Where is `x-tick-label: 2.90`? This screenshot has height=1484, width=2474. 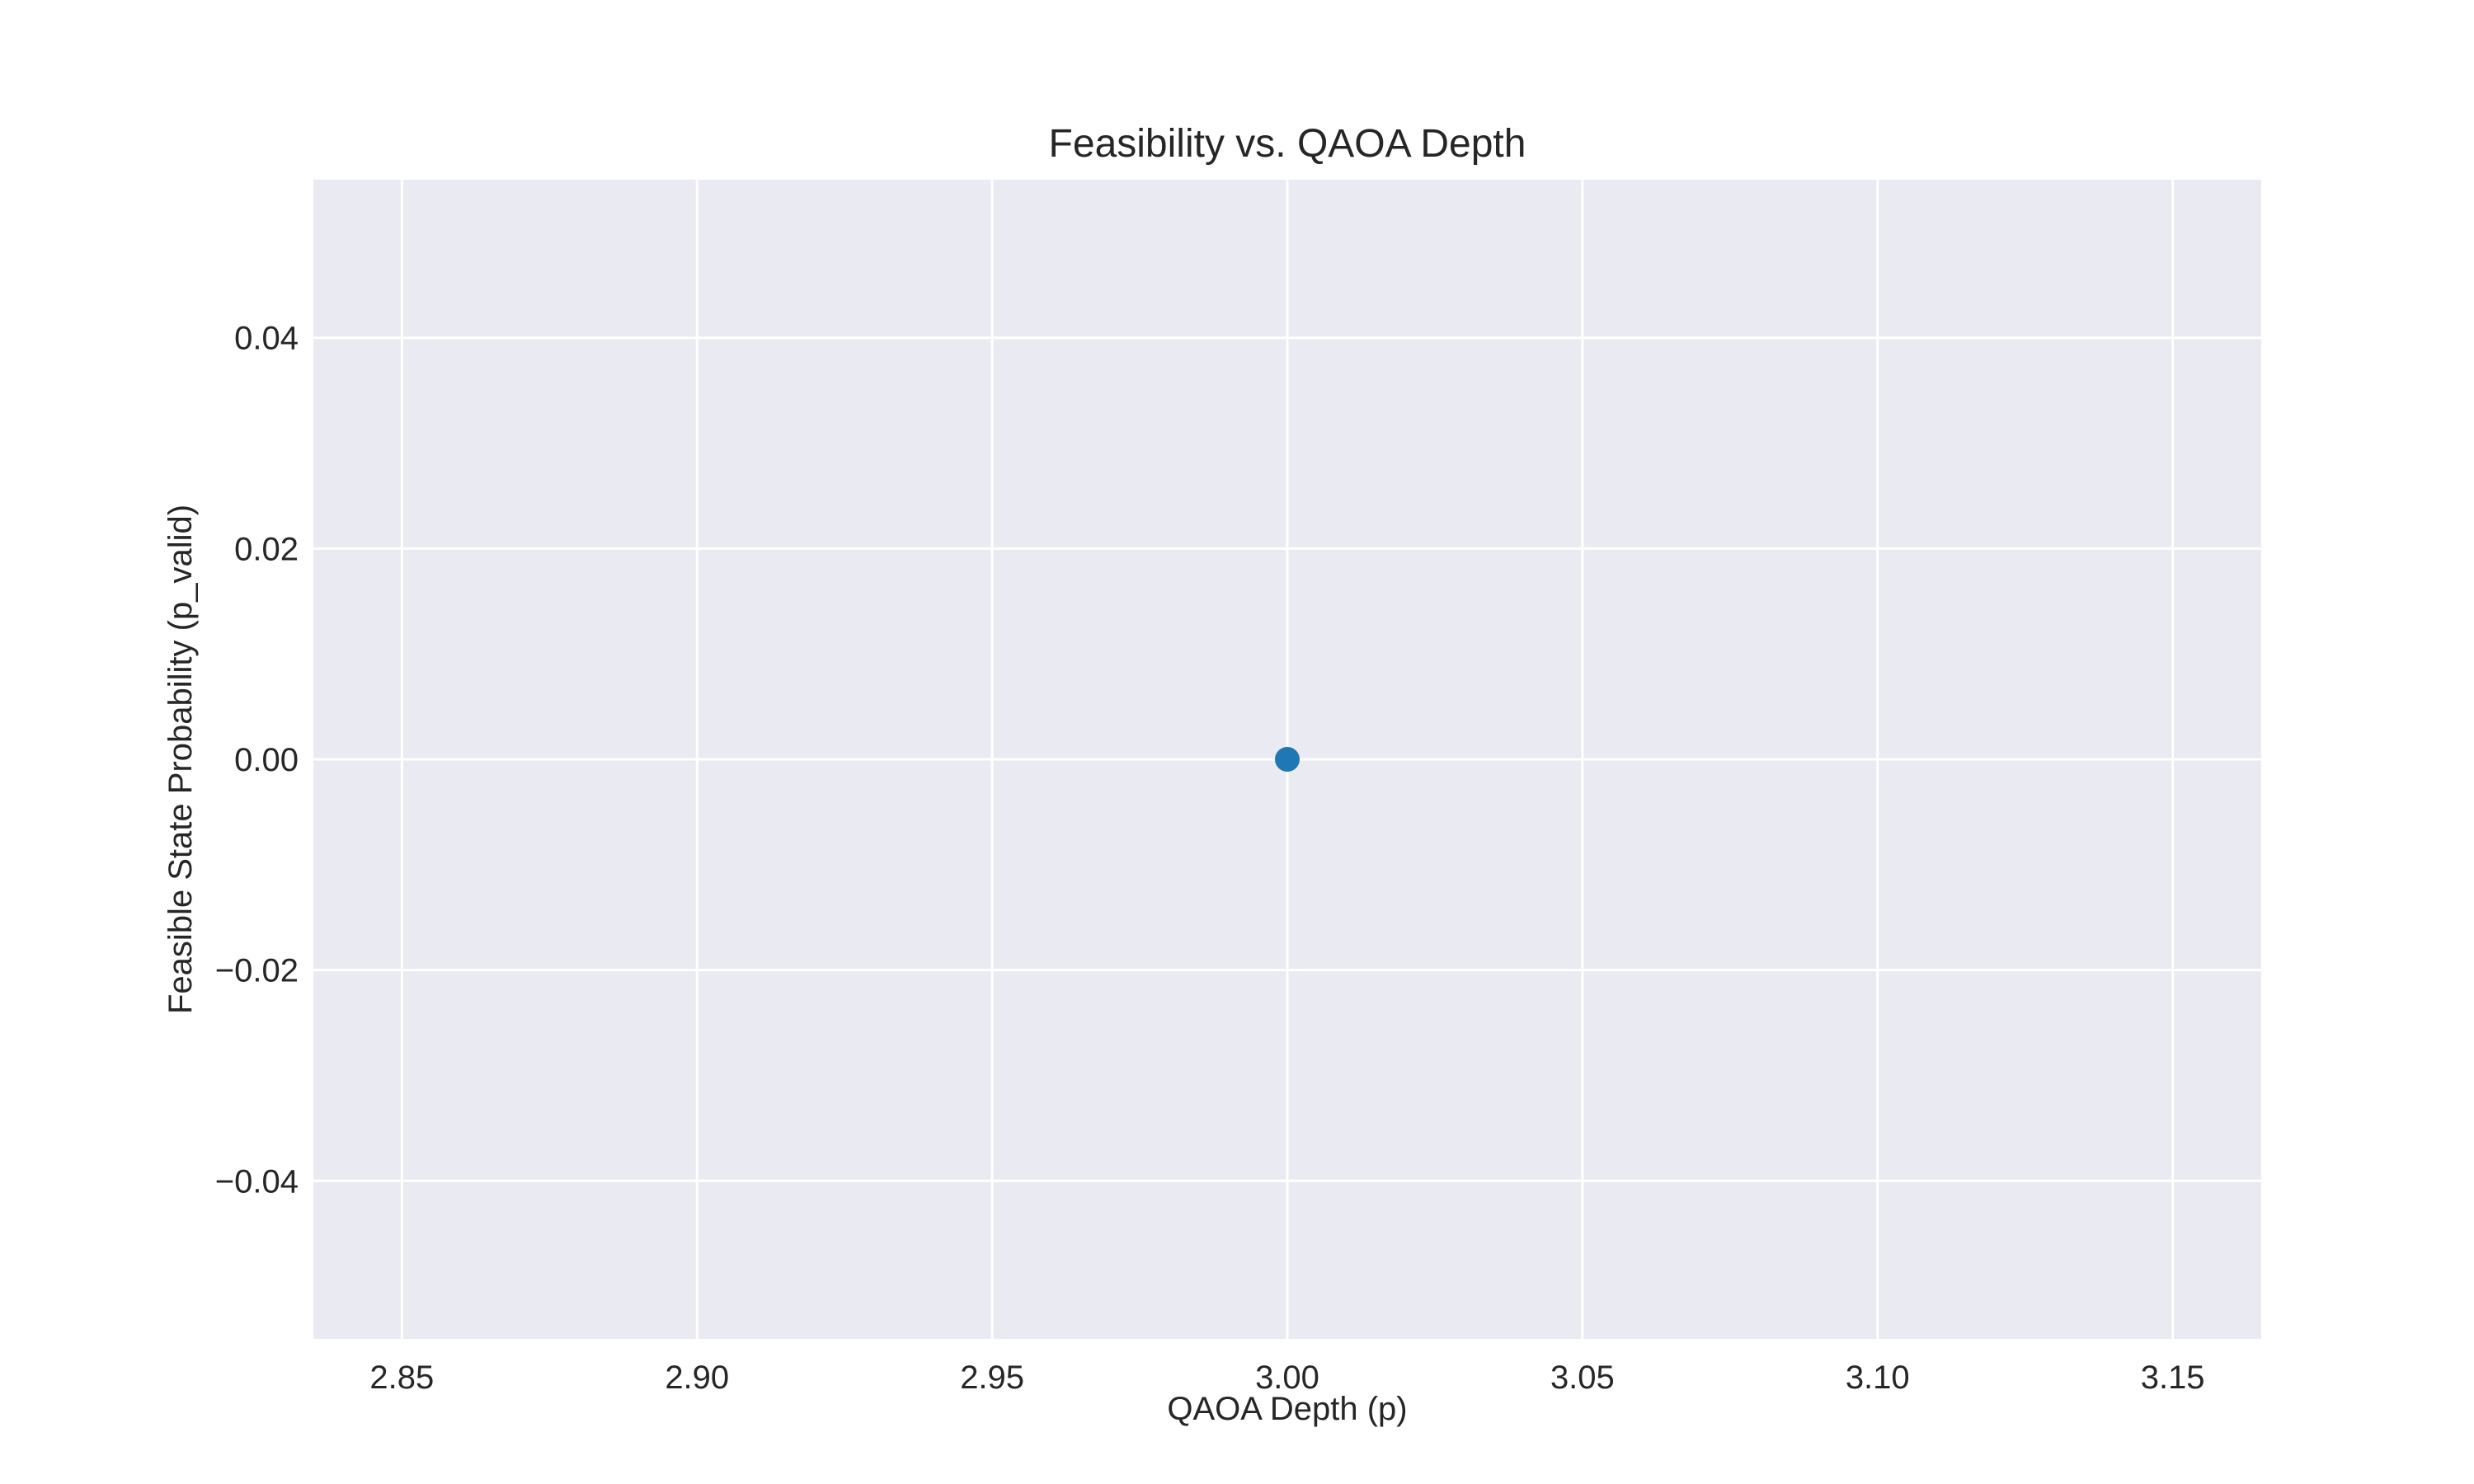 x-tick-label: 2.90 is located at coordinates (697, 1378).